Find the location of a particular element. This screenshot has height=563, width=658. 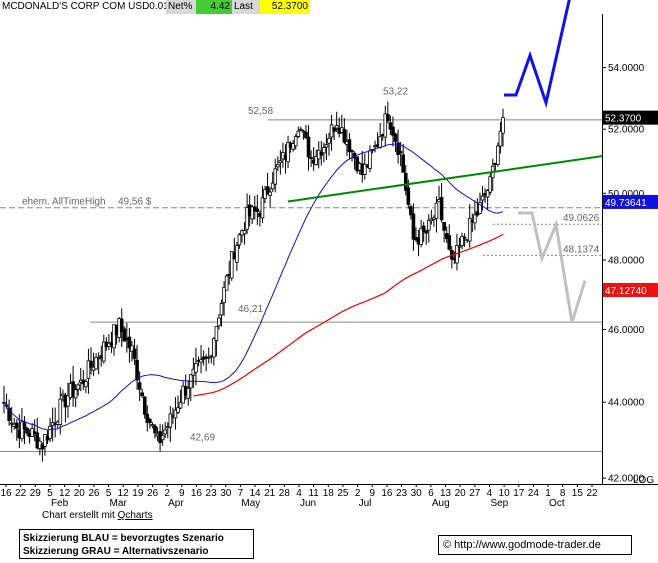

x-tick-label: 17 is located at coordinates (519, 493).